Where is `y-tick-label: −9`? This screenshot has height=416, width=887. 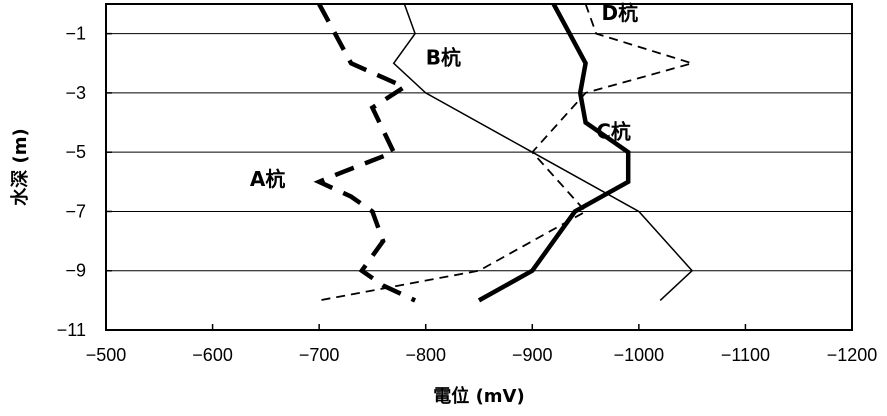
y-tick-label: −9 is located at coordinates (75, 271).